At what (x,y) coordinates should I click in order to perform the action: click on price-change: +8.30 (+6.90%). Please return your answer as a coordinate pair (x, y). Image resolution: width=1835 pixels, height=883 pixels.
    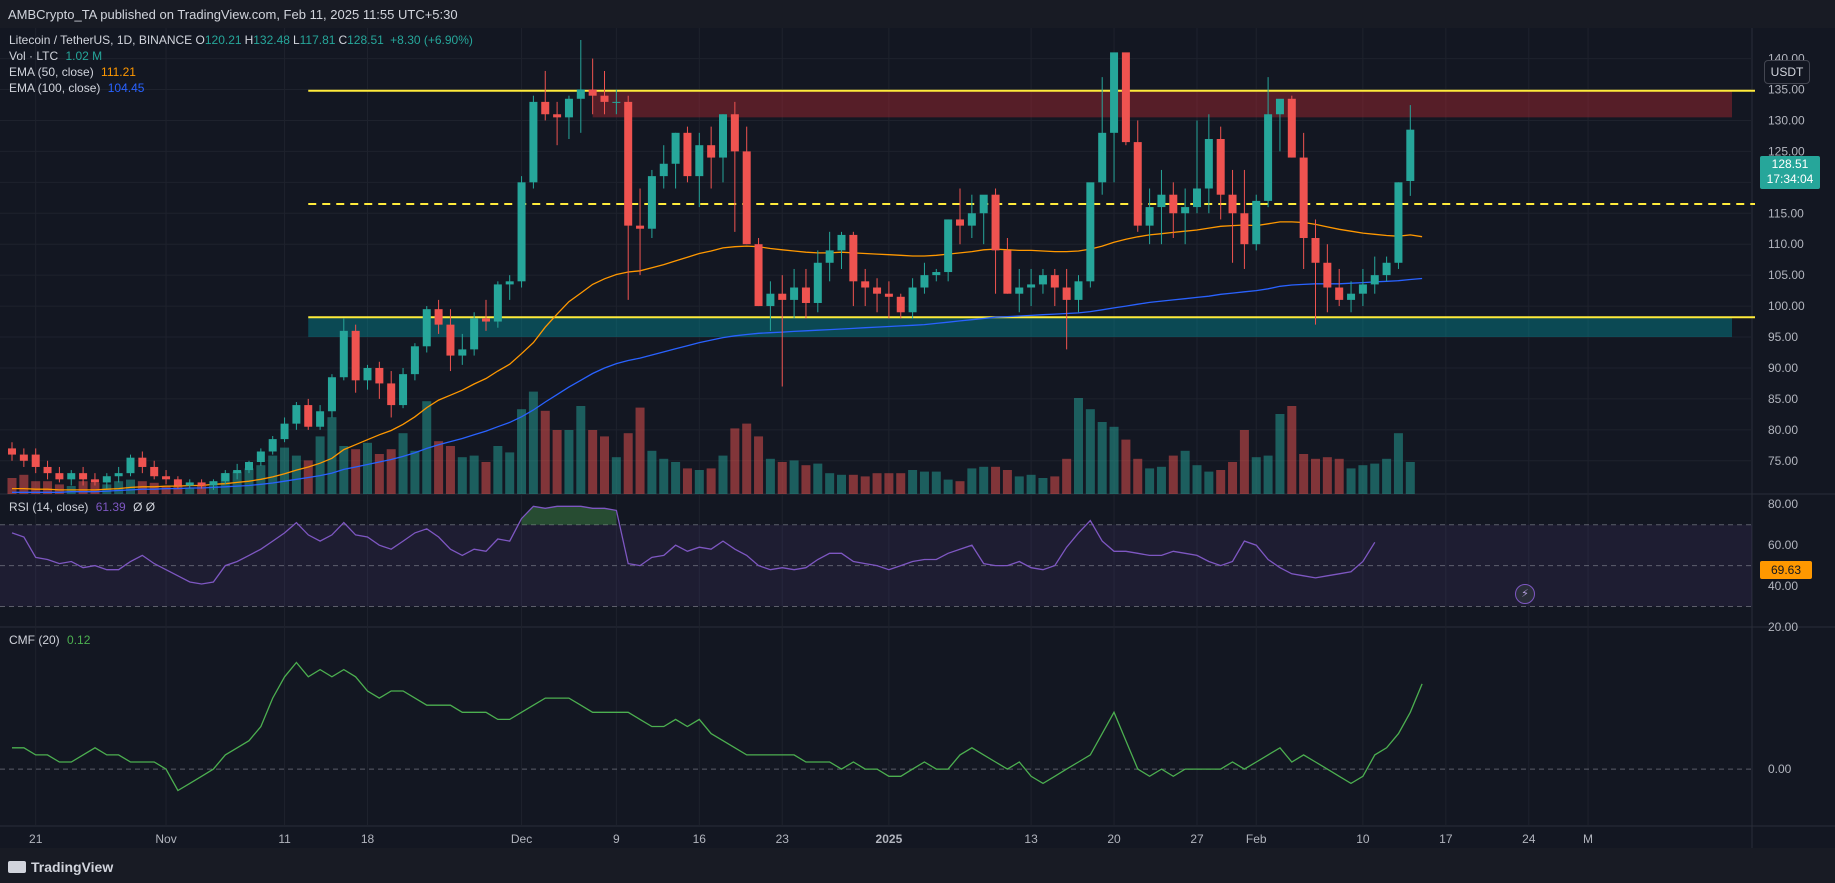
    Looking at the image, I should click on (431, 40).